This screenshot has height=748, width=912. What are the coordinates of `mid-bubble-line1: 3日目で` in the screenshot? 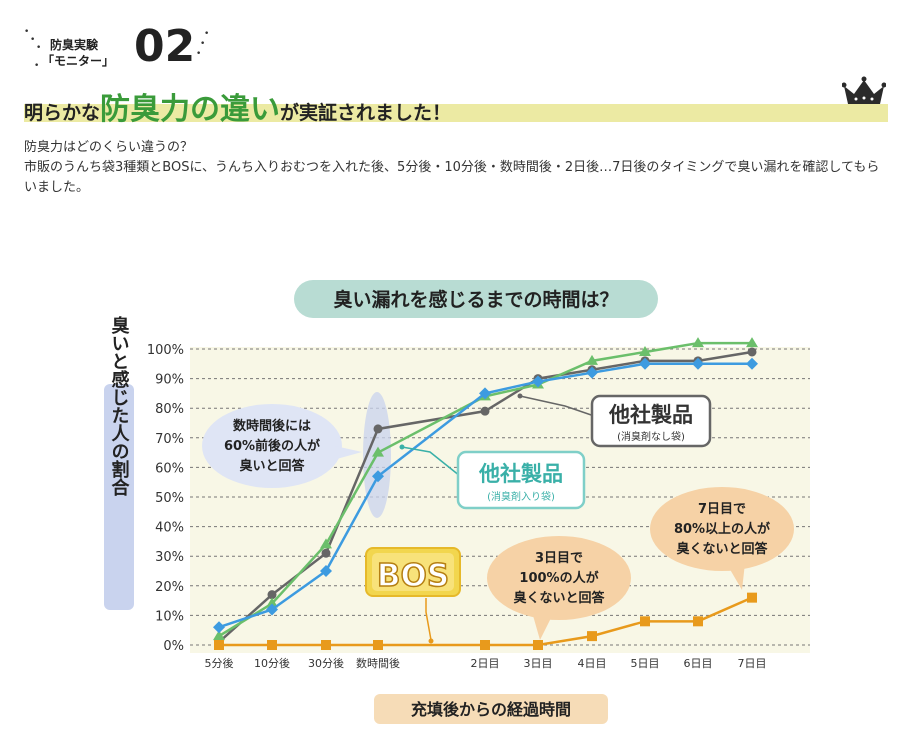 It's located at (559, 558).